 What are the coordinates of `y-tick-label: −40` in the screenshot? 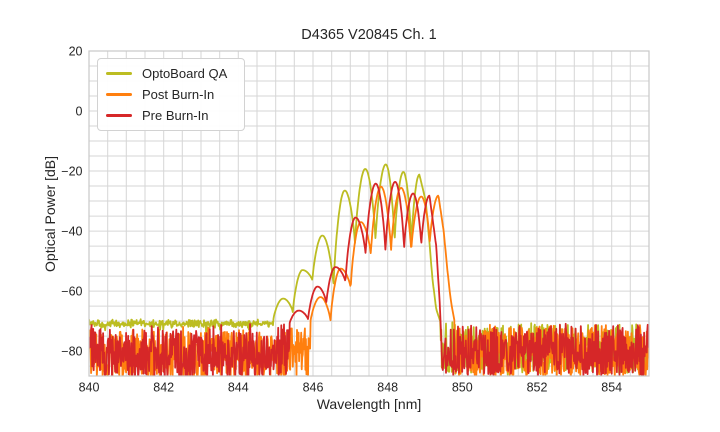 It's located at (71, 231).